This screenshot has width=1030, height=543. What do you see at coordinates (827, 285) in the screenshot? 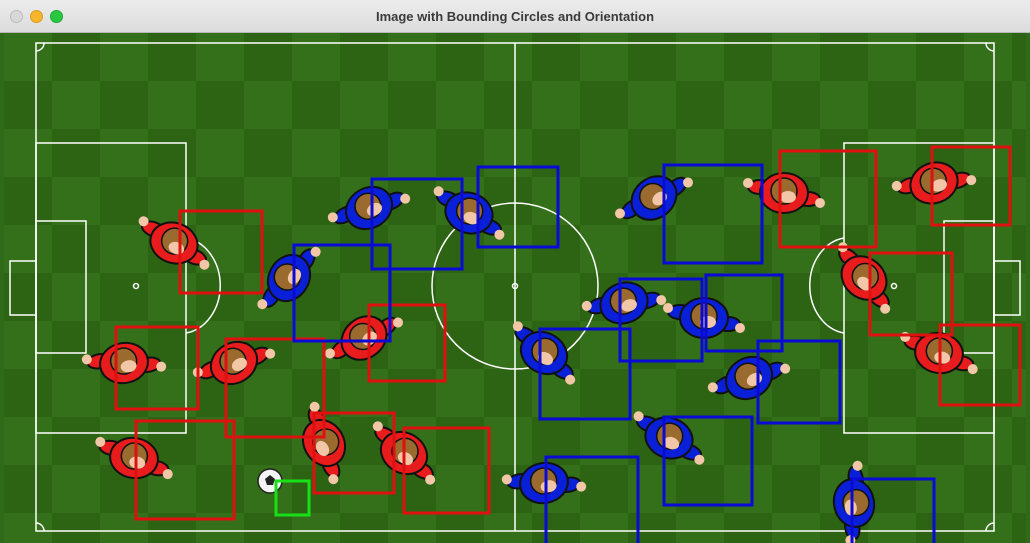
I see `right-penalty-arc` at bounding box center [827, 285].